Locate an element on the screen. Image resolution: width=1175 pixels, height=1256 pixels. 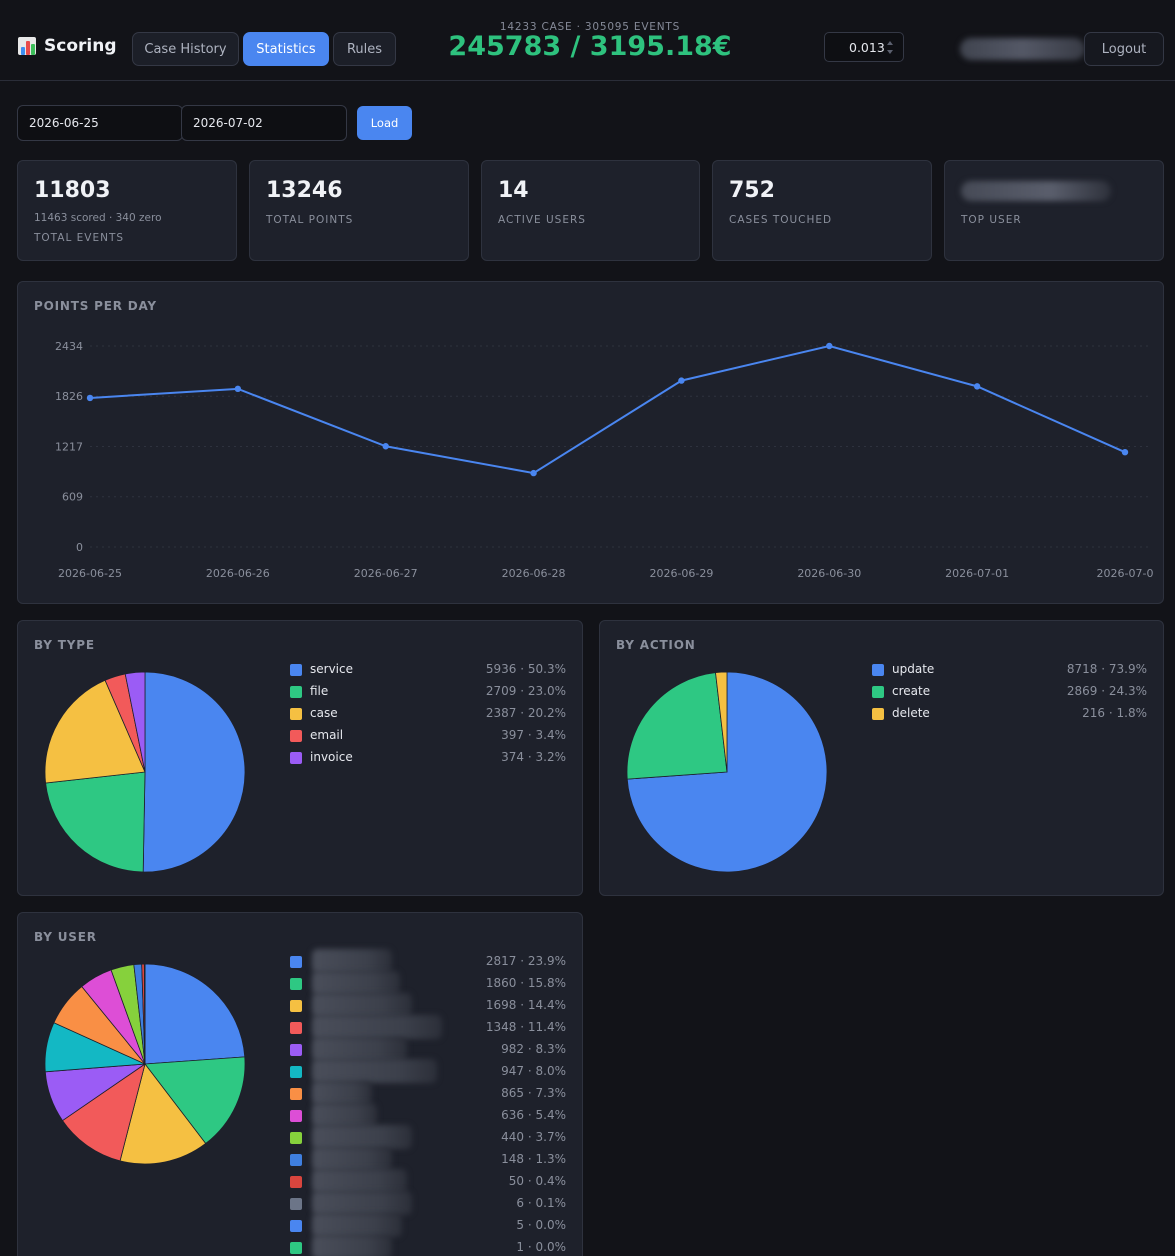
legend-item: 148 · 1.3% is located at coordinates (428, 1159).